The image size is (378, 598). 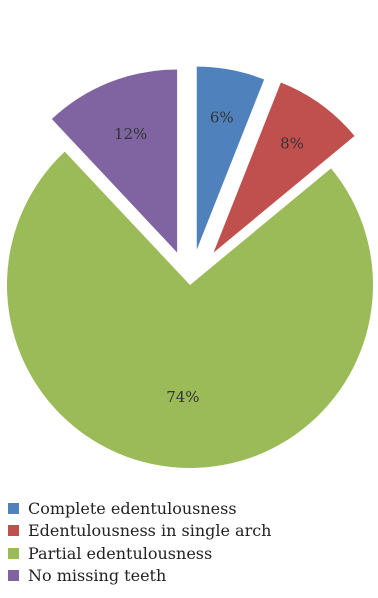 What do you see at coordinates (114, 161) in the screenshot?
I see `pie-slice-no-missing-teeth` at bounding box center [114, 161].